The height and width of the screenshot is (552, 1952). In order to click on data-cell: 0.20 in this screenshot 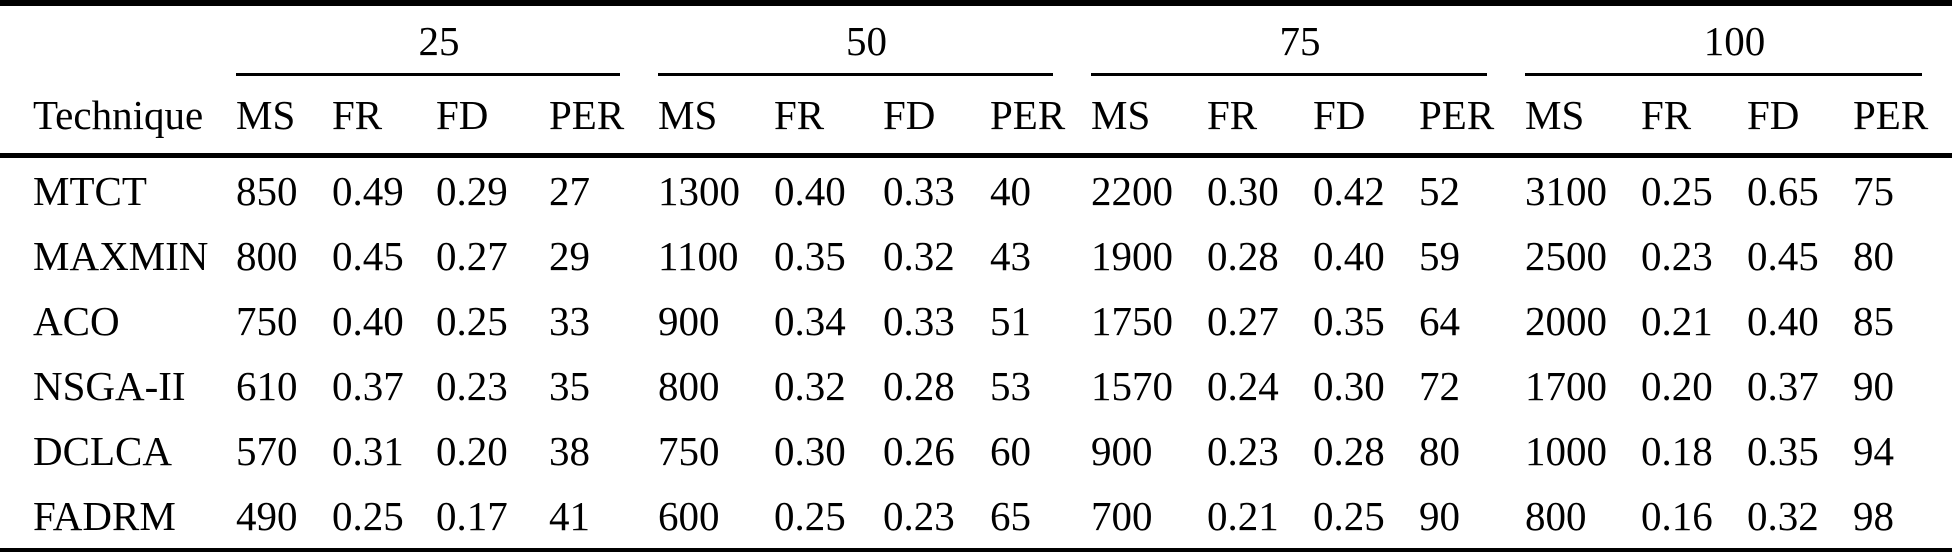, I will do `click(472, 450)`.